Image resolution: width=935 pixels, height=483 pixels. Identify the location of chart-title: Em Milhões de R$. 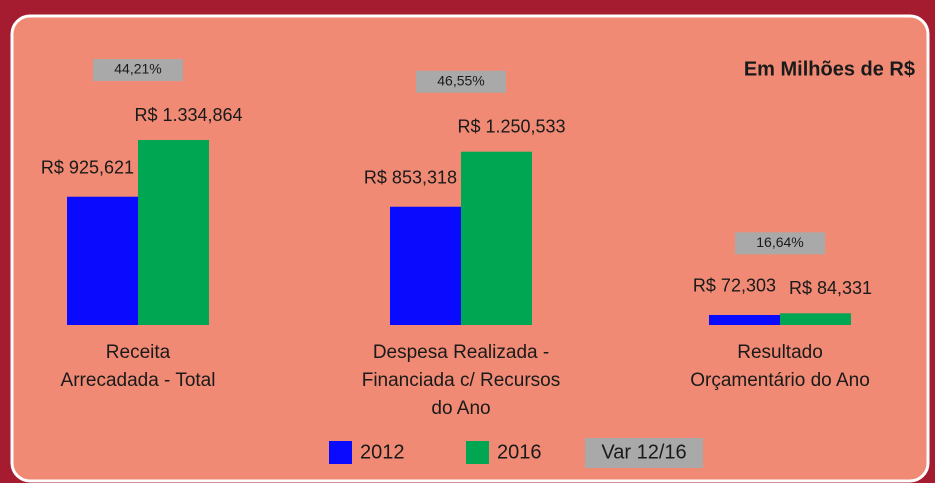
(829, 69).